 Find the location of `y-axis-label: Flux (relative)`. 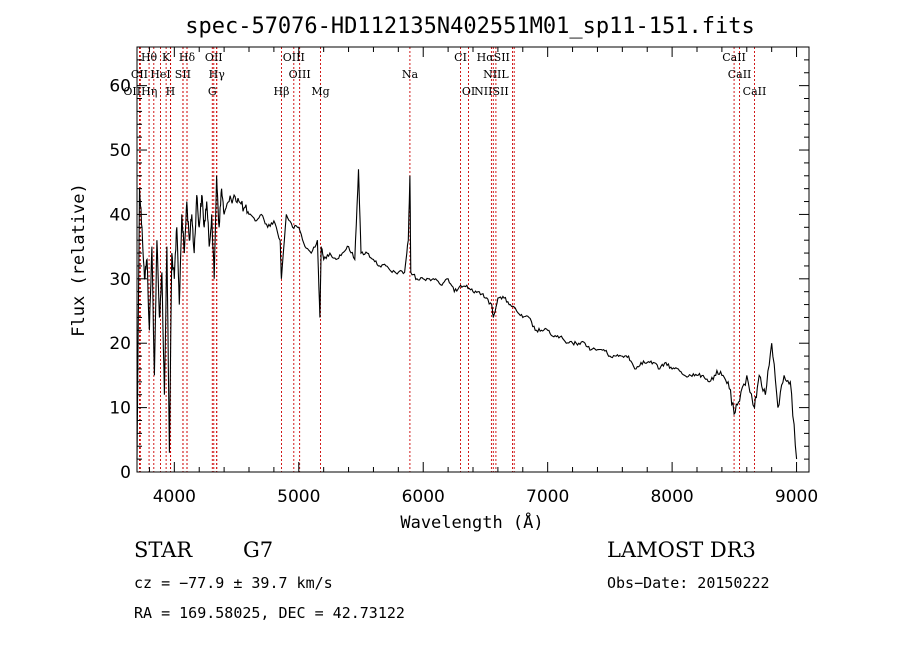

y-axis-label: Flux (relative) is located at coordinates (79, 260).